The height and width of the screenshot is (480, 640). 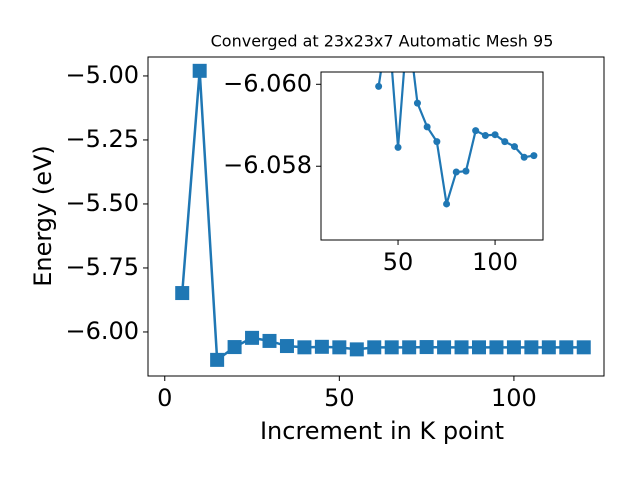 What do you see at coordinates (102, 75) in the screenshot?
I see `y-tick-label: −5.00` at bounding box center [102, 75].